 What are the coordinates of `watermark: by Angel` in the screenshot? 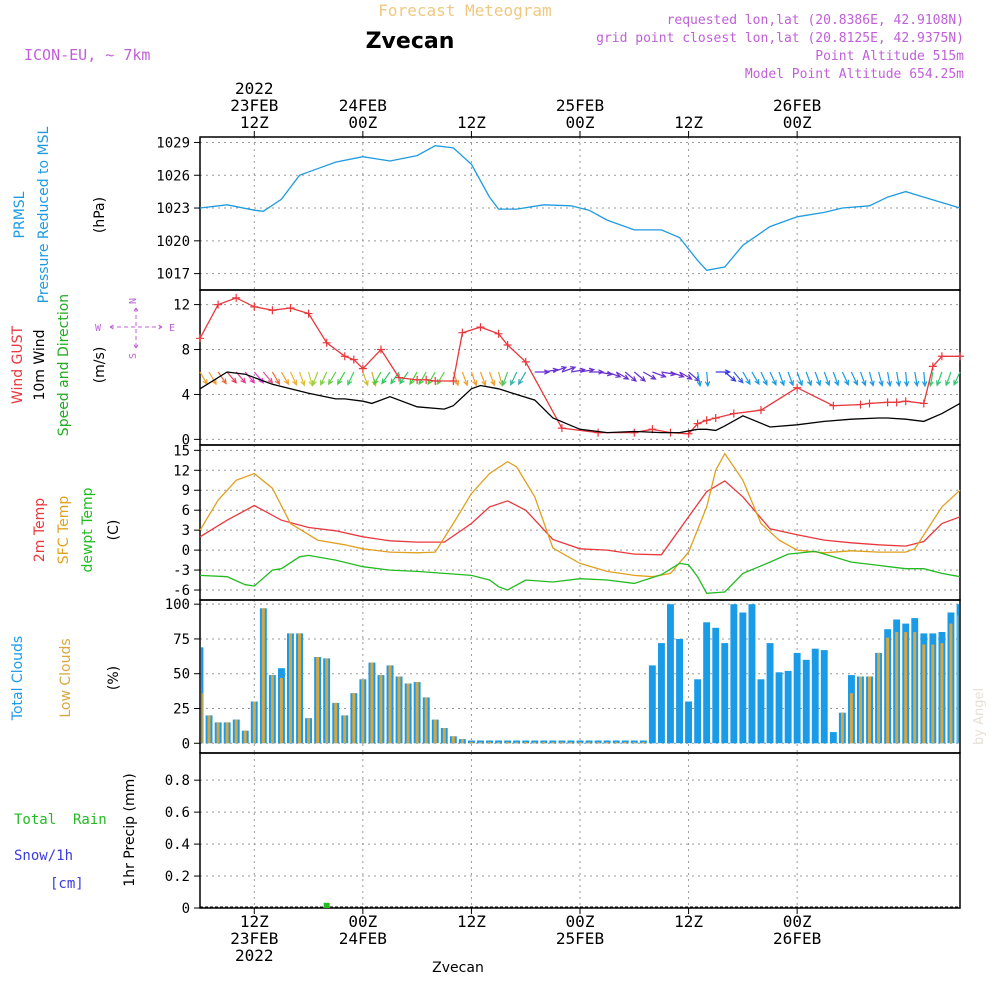 It's located at (979, 716).